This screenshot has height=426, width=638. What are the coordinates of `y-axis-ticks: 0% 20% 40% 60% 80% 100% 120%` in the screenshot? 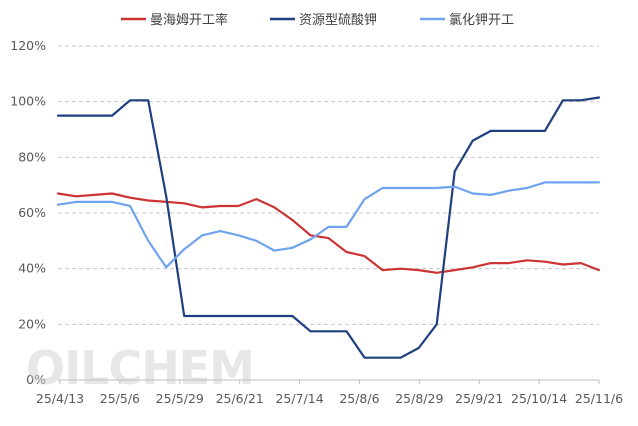 It's located at (28, 212).